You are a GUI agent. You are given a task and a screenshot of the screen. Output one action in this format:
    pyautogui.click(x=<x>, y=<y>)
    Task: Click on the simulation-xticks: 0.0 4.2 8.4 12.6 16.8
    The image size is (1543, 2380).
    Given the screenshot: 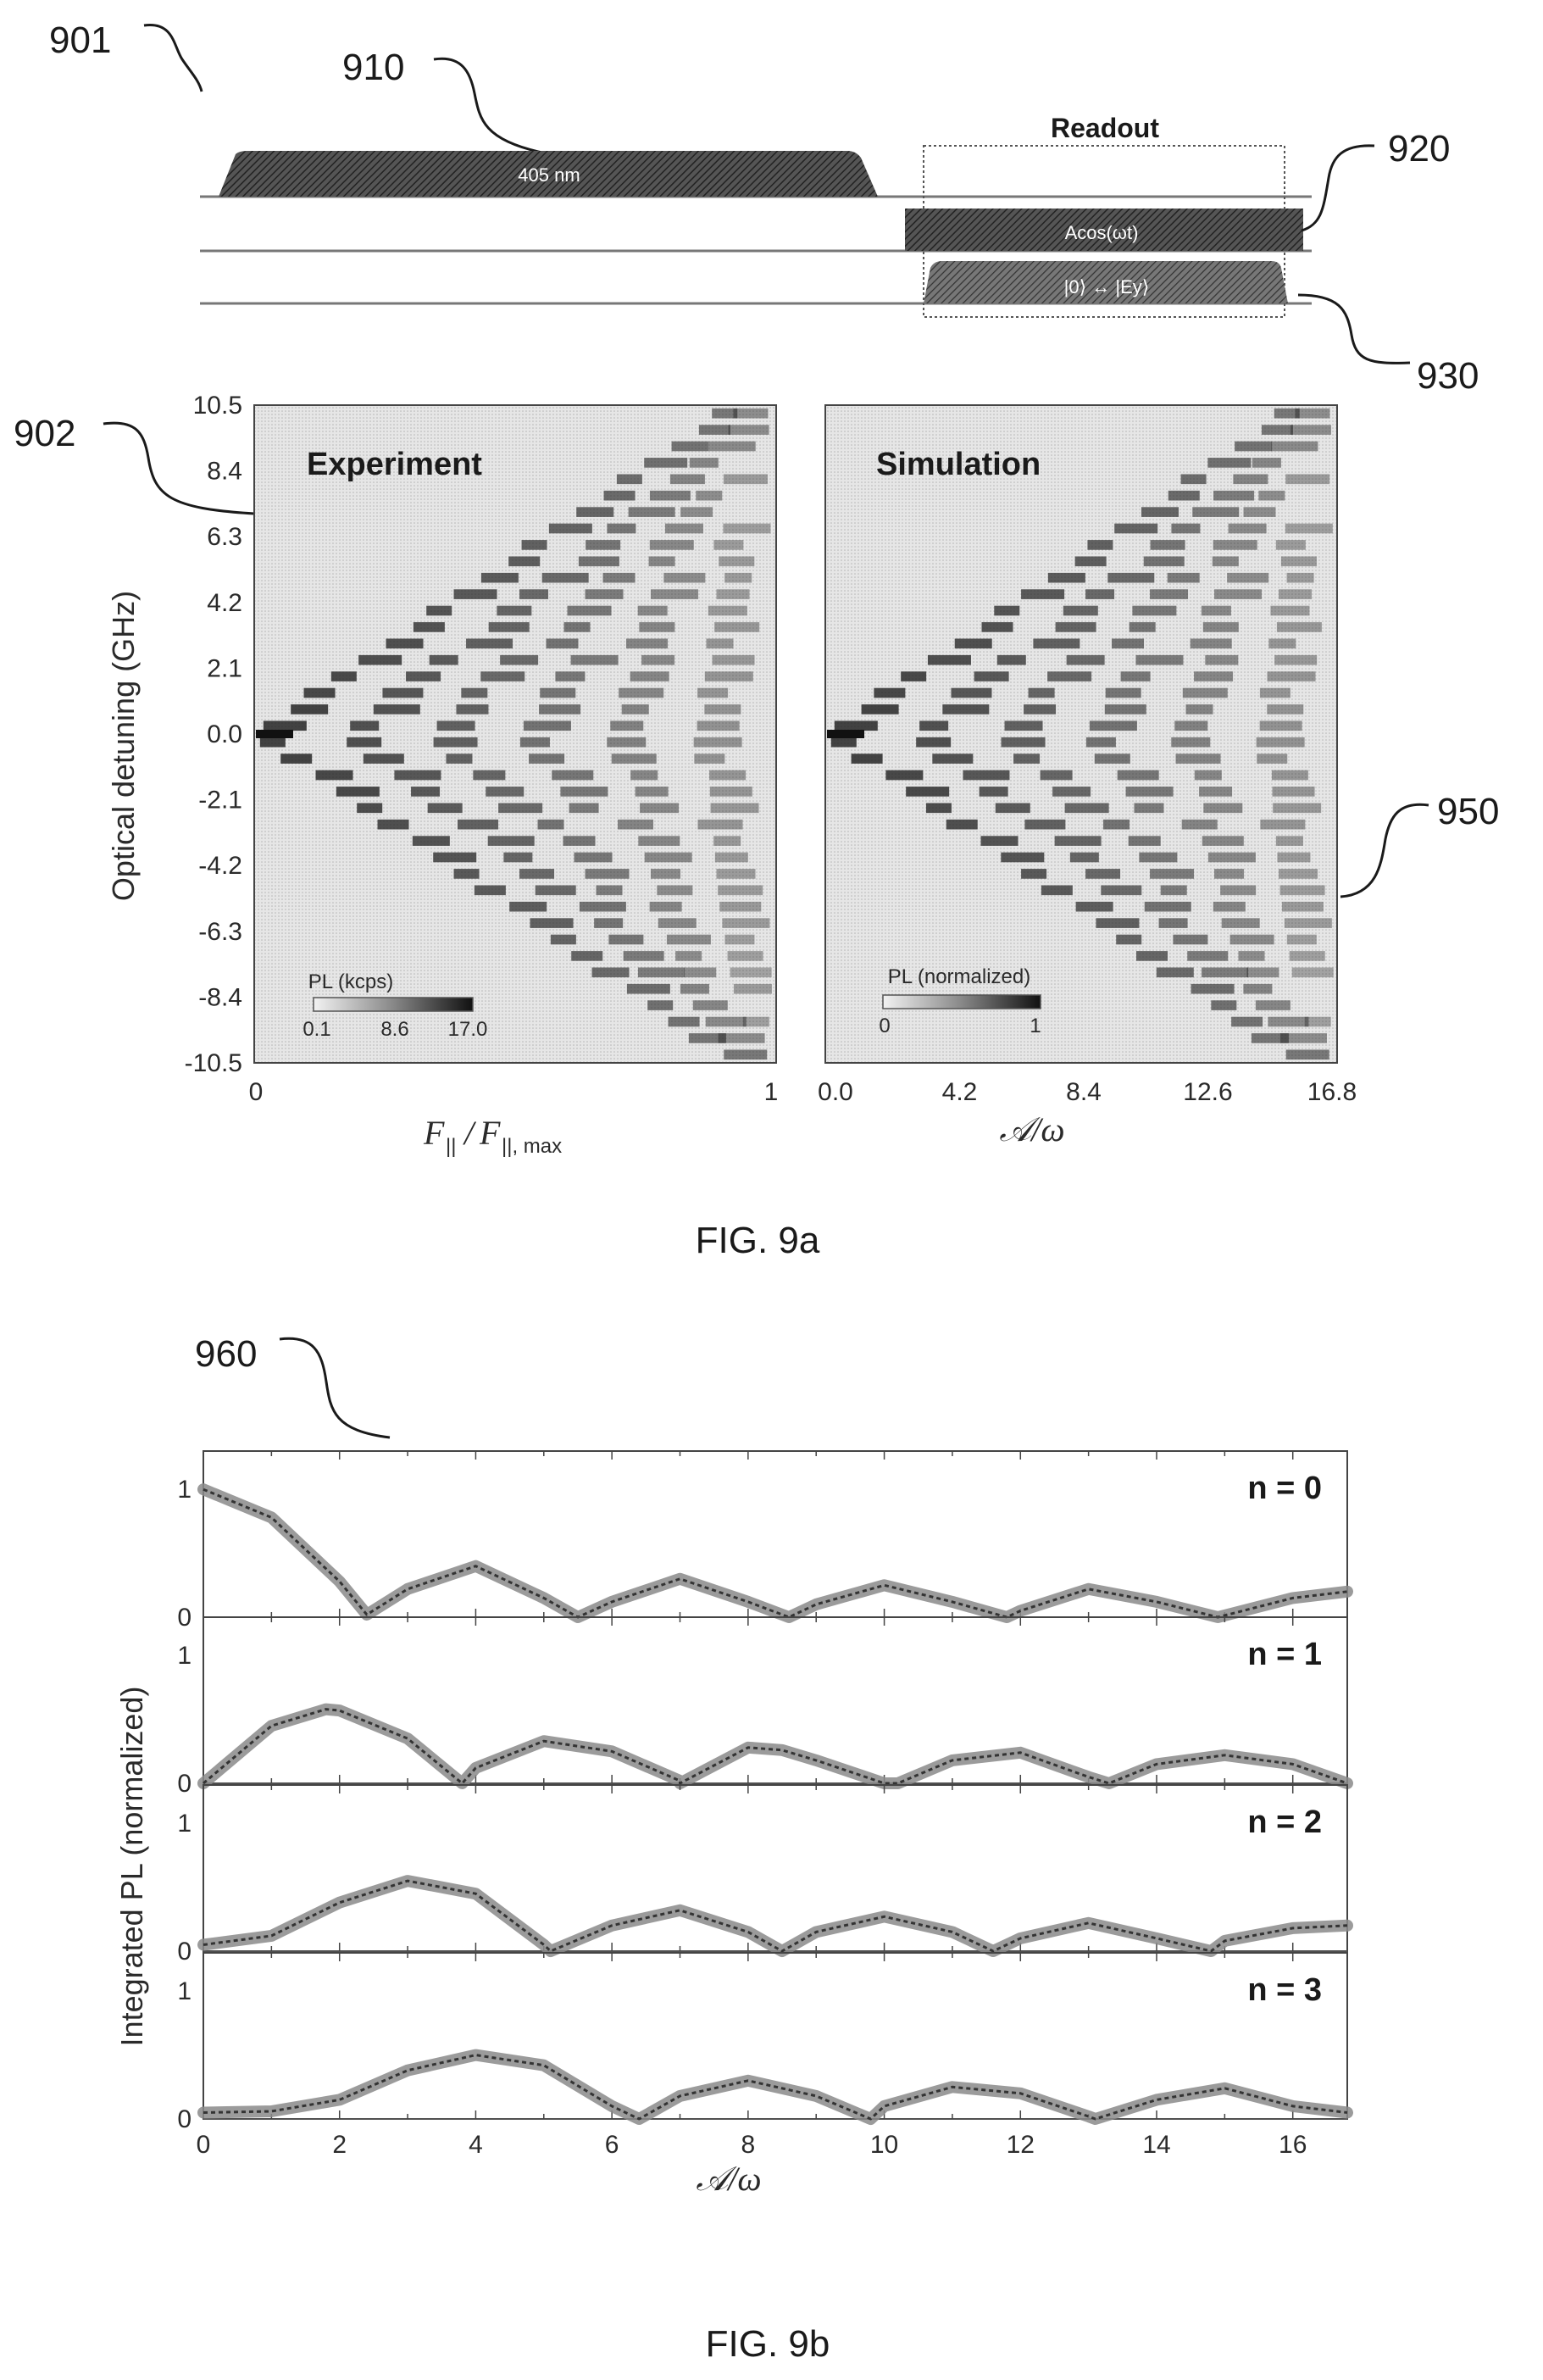 What is the action you would take?
    pyautogui.click(x=1087, y=1092)
    